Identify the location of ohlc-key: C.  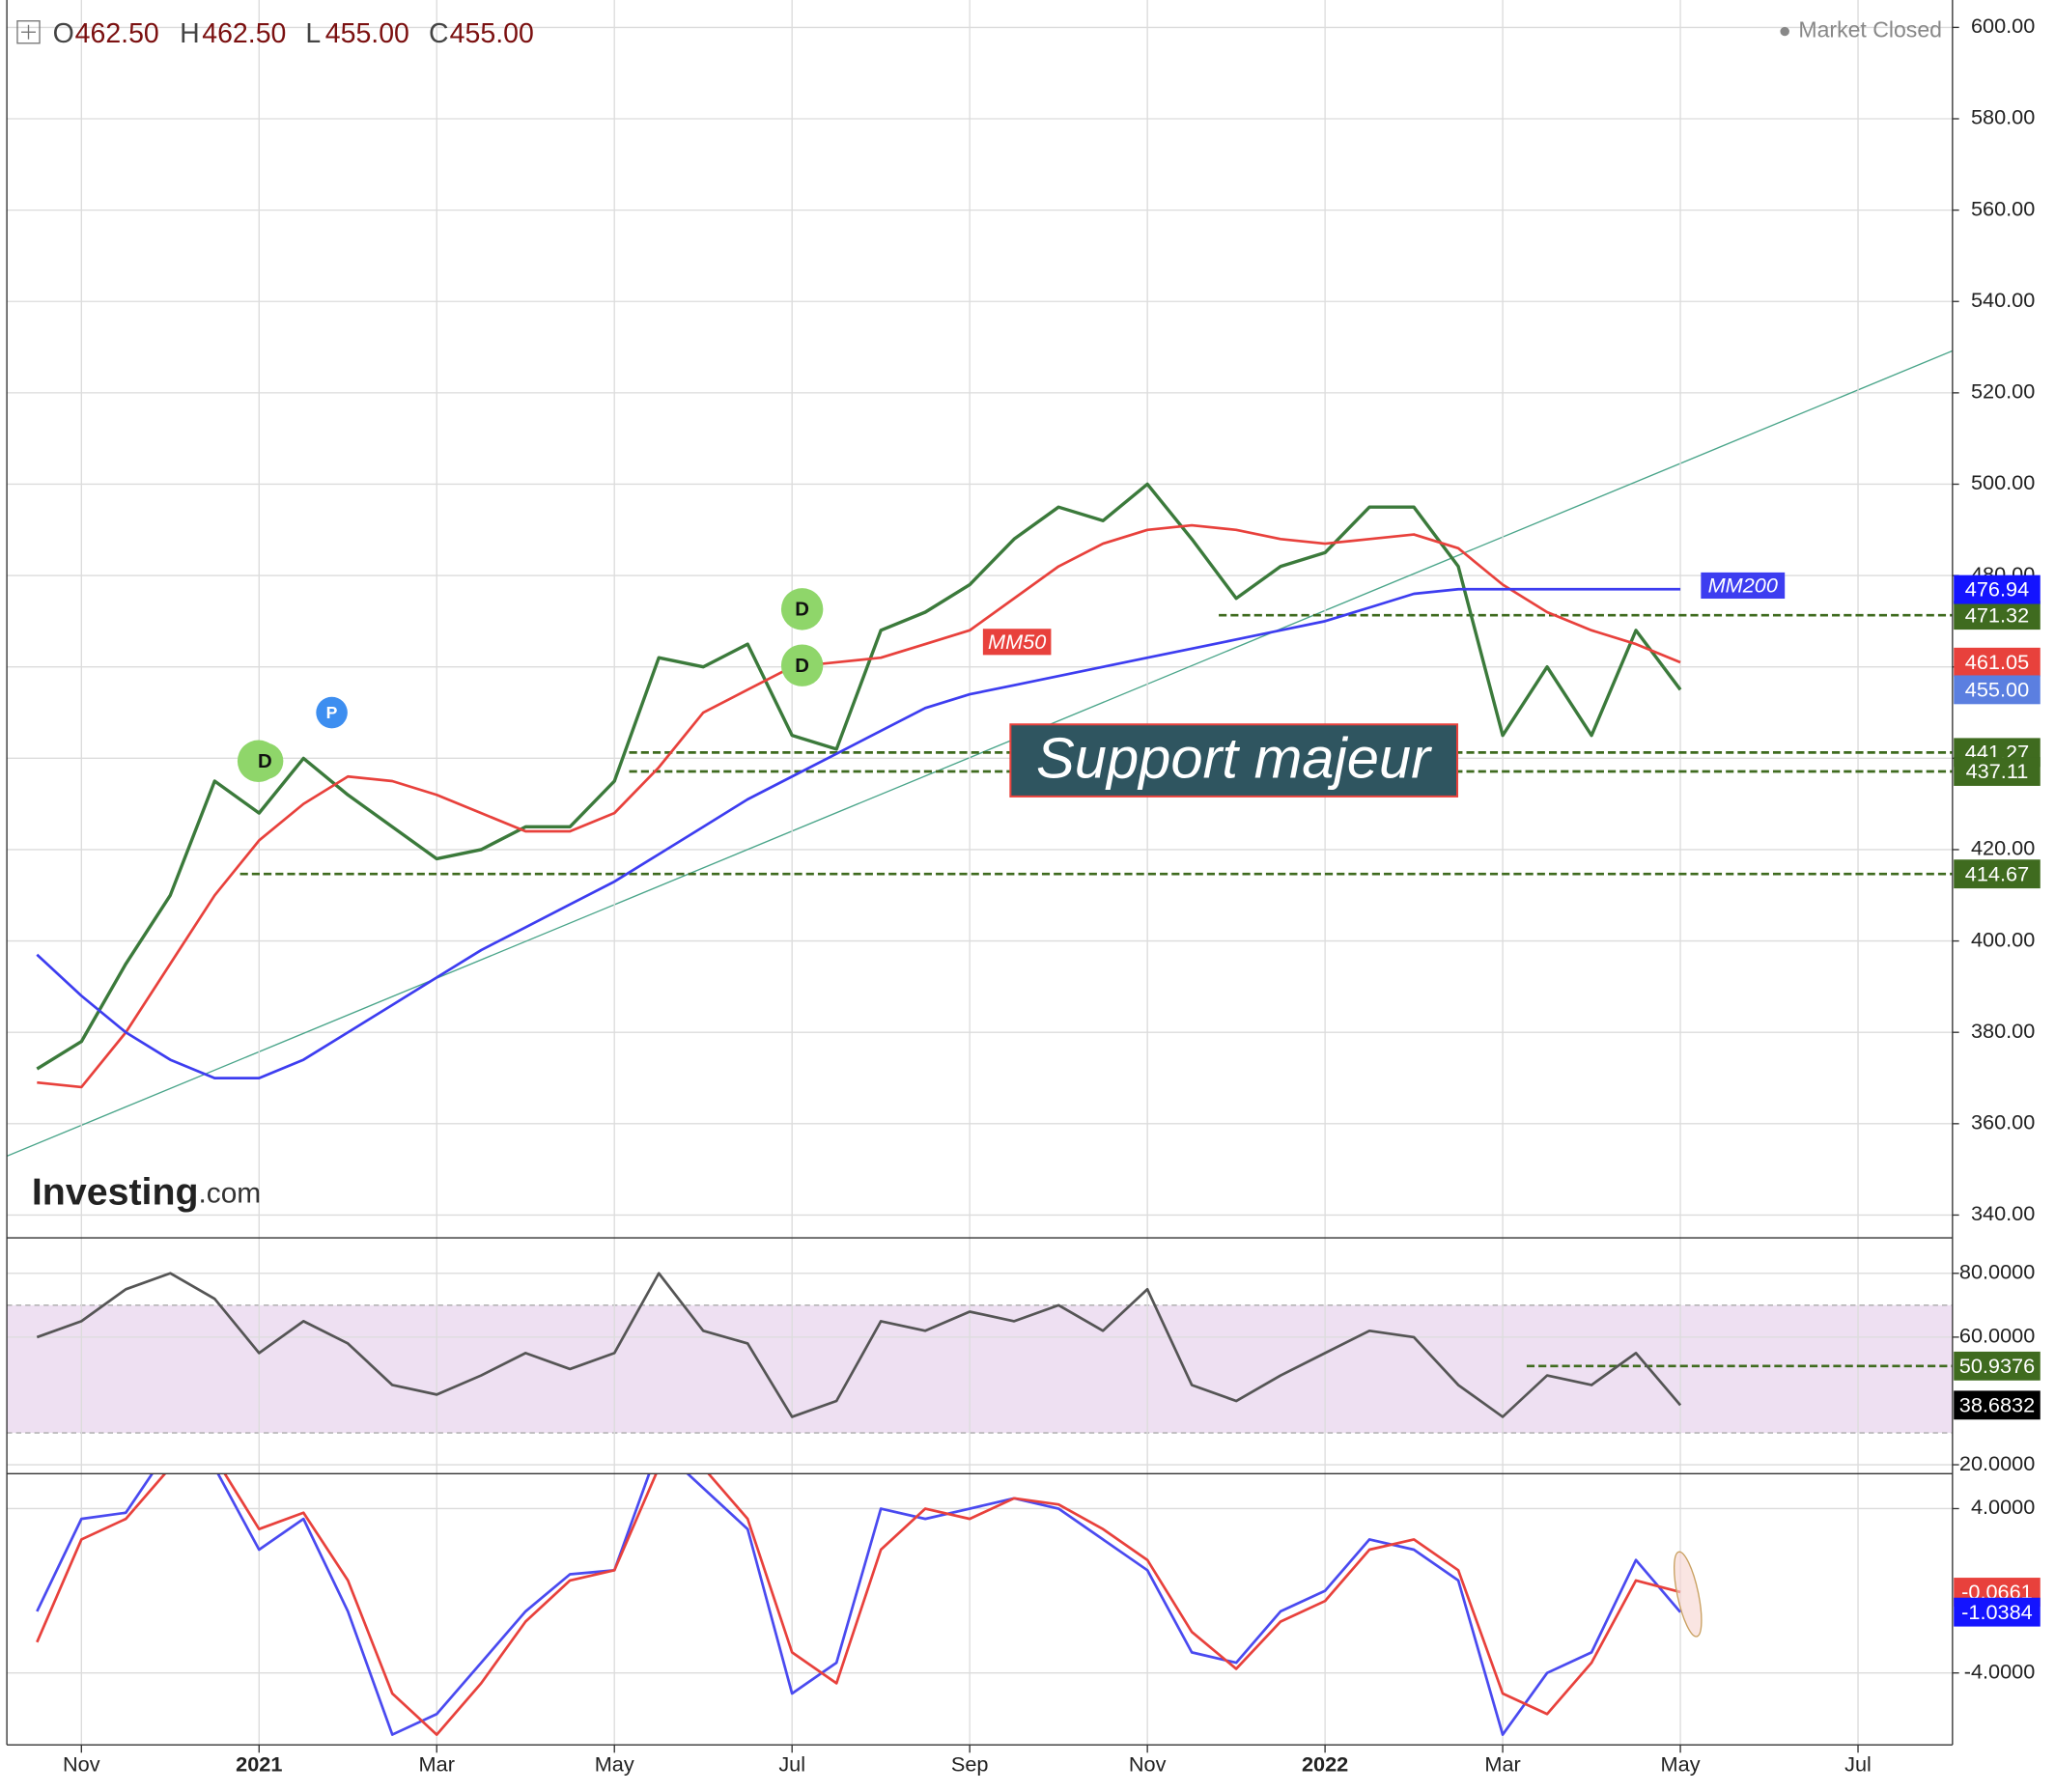
(439, 34).